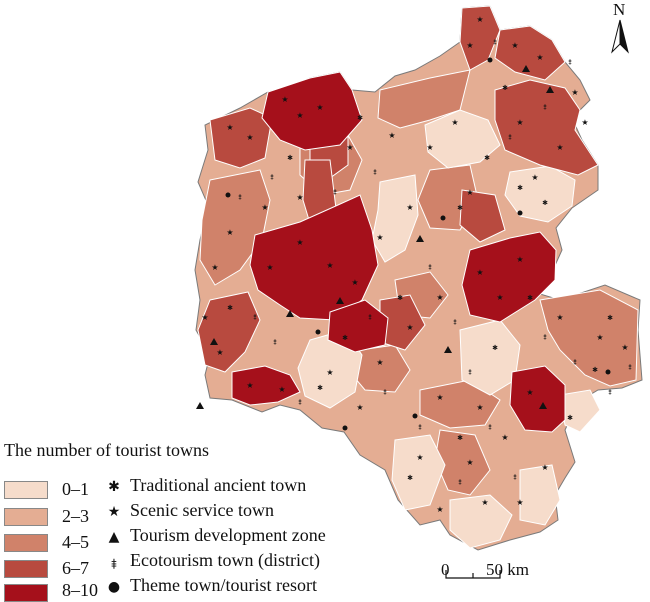 The width and height of the screenshot is (650, 602). I want to click on scale-start-label: 0, so click(445, 569).